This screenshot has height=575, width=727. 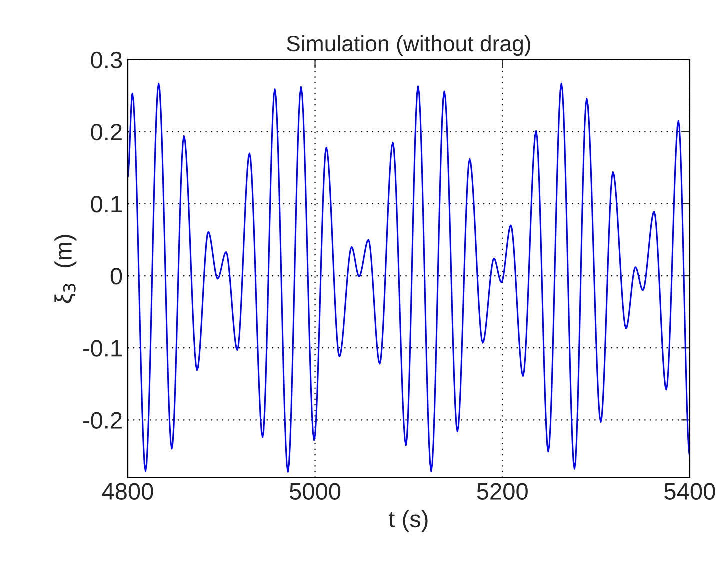 What do you see at coordinates (65, 269) in the screenshot?
I see `y-axis-title: ξ$_{3}$ (m)` at bounding box center [65, 269].